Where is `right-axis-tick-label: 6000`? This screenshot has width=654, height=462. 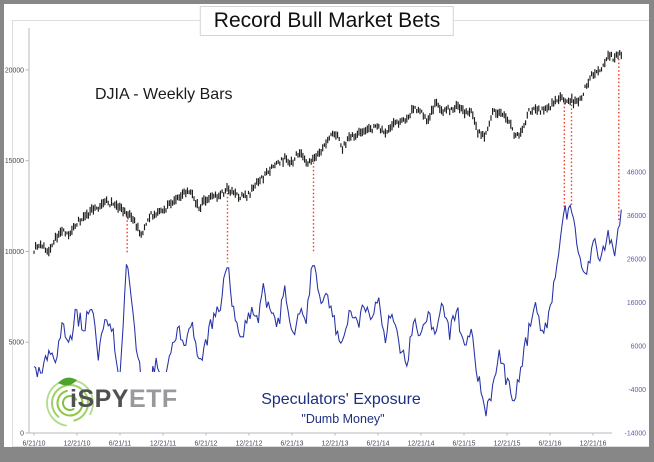 right-axis-tick-label: 6000 is located at coordinates (638, 346).